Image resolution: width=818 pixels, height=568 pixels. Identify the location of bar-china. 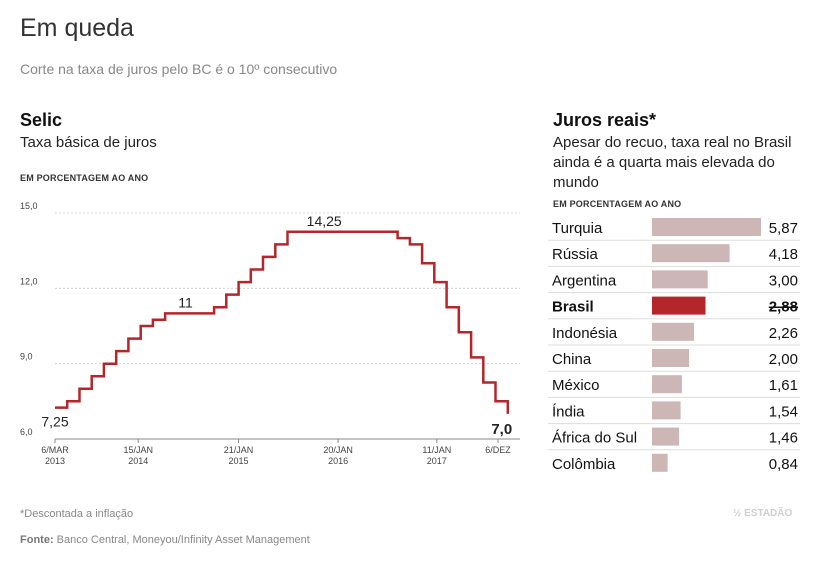
(671, 358).